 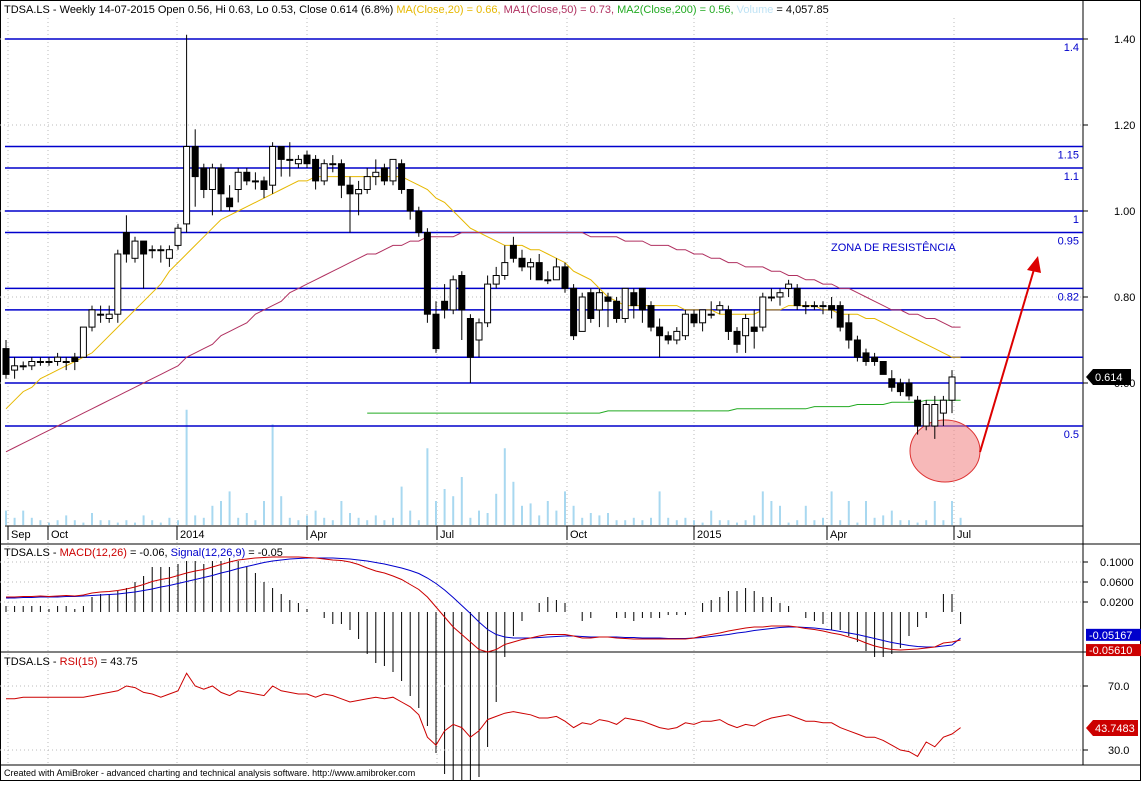 I want to click on time-tick-label: 2014, so click(x=192, y=535).